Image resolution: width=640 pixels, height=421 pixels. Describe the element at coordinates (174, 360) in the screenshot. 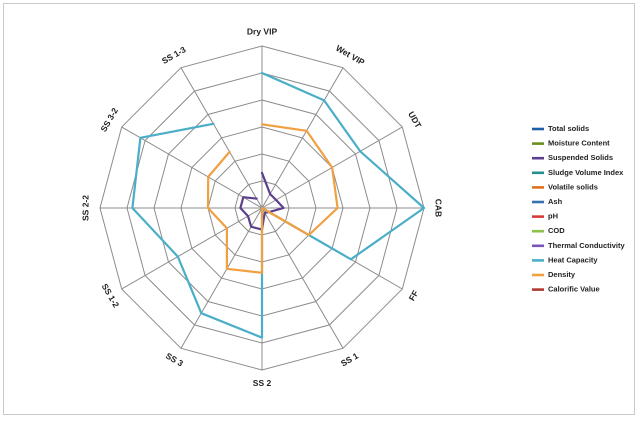

I see `axis-label: SS 3` at that location.